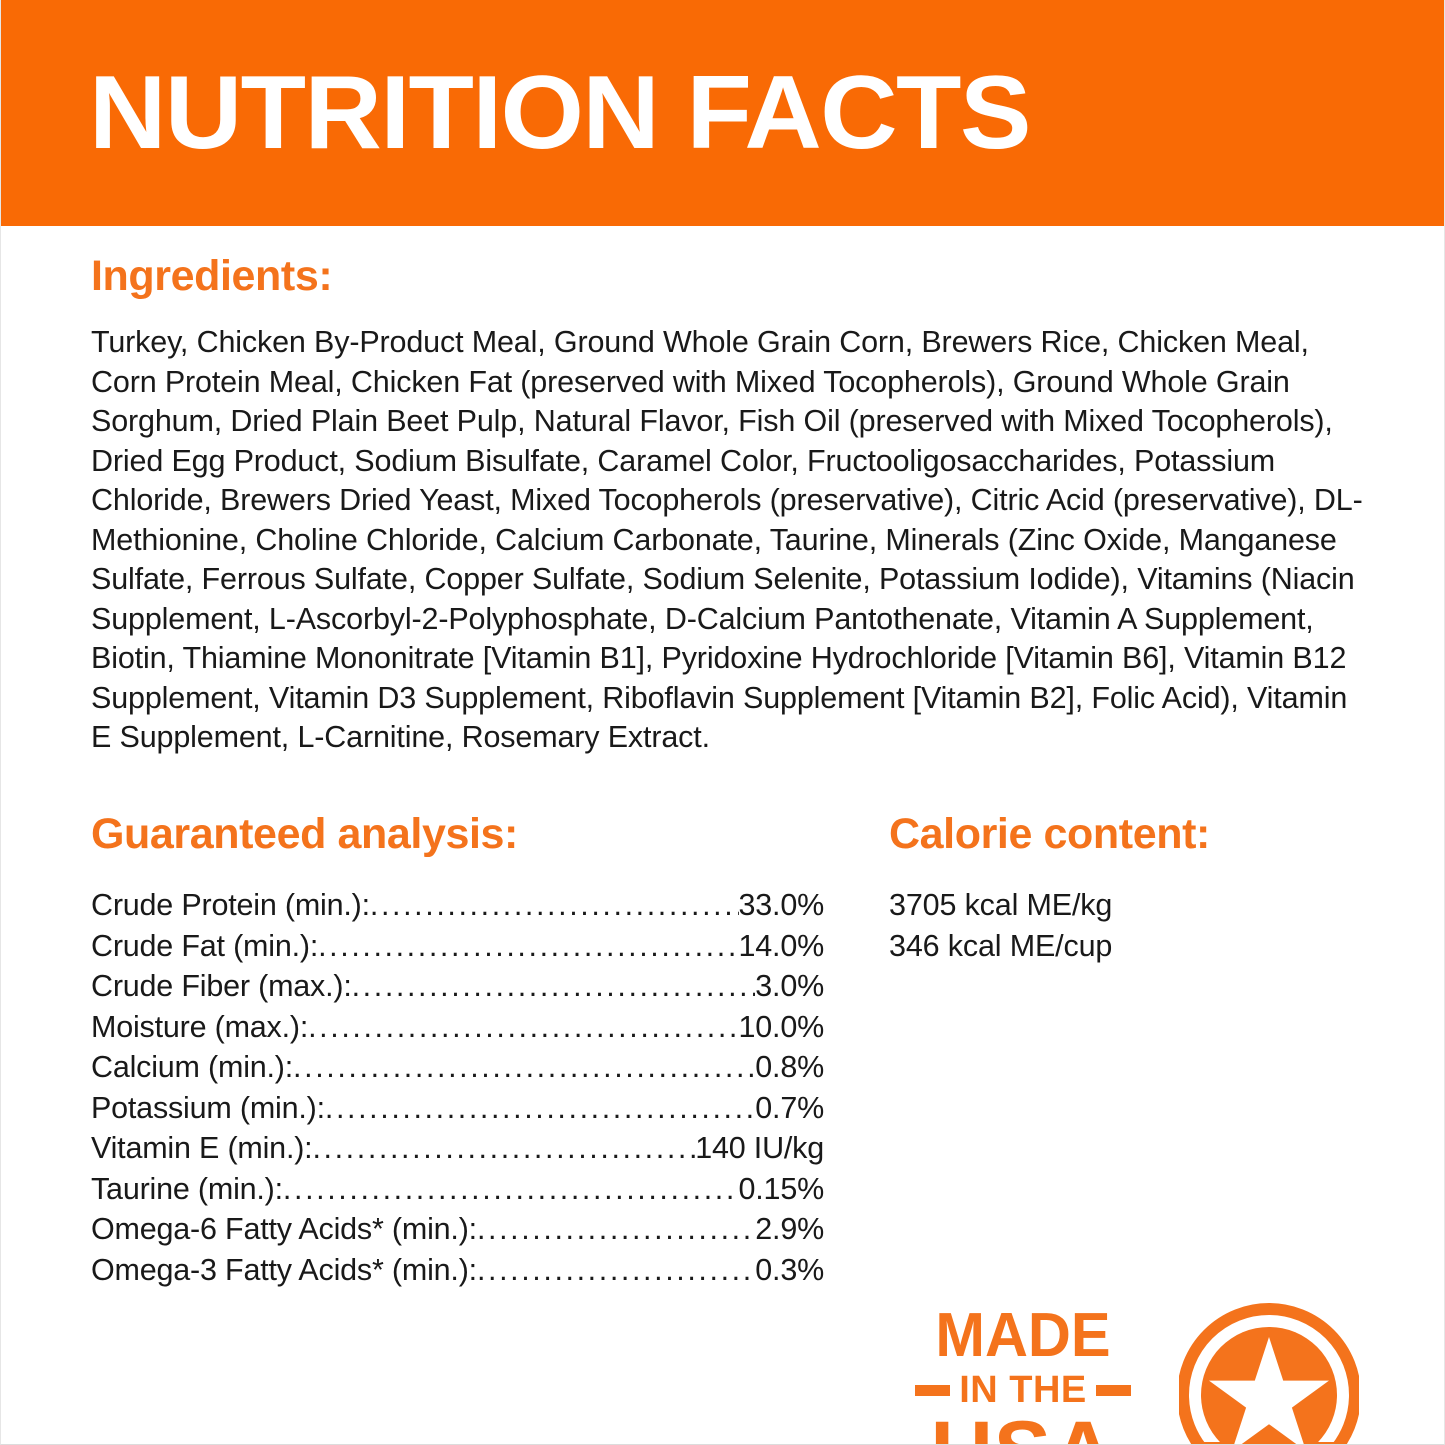  What do you see at coordinates (1113, 1390) in the screenshot?
I see `dash-right-icon` at bounding box center [1113, 1390].